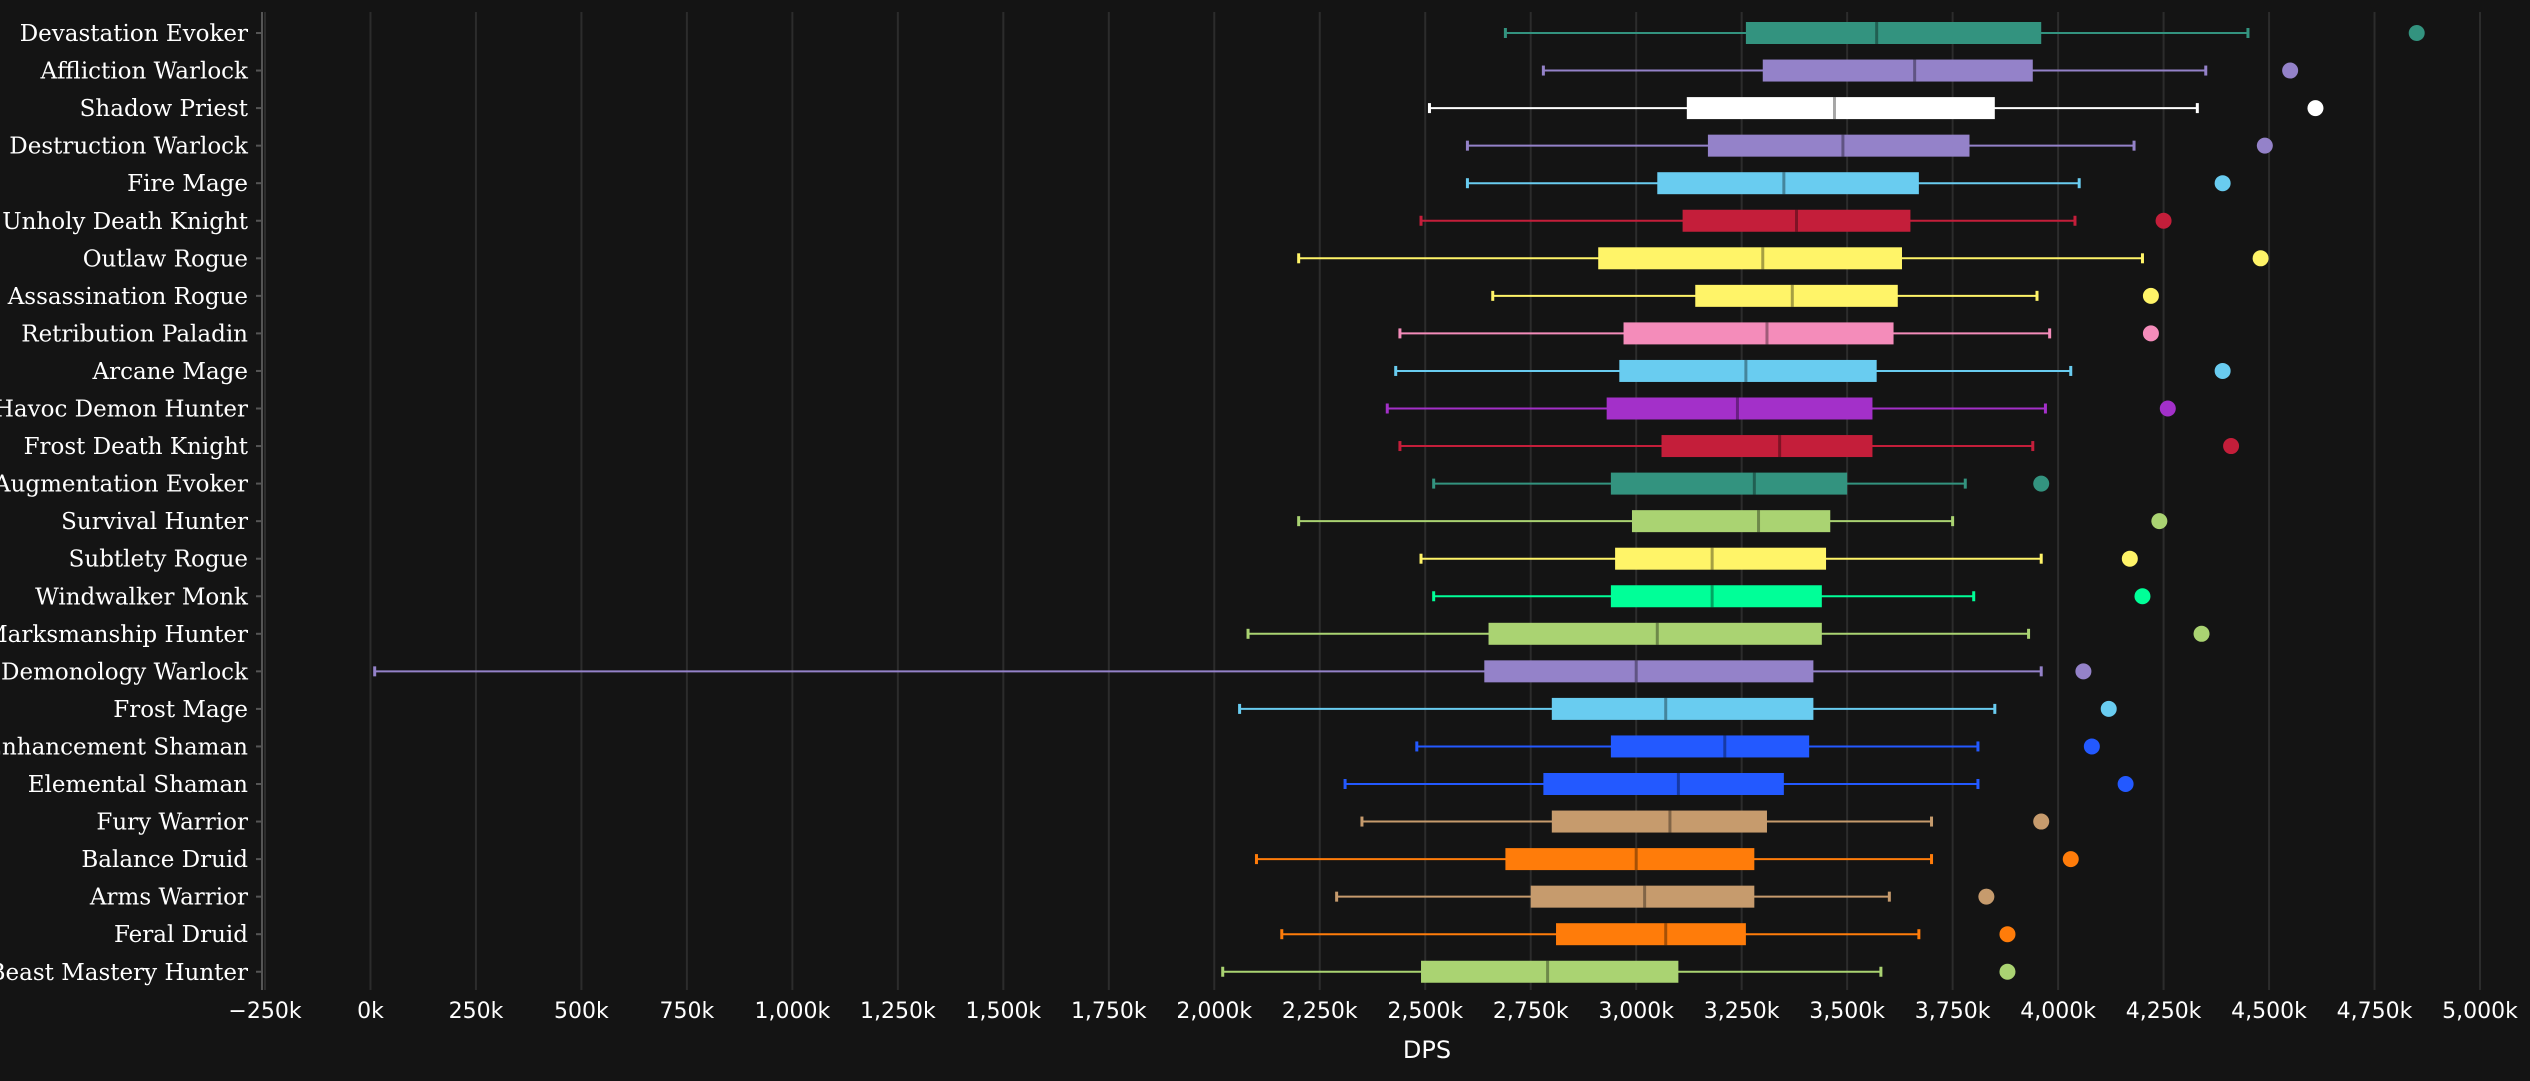 The width and height of the screenshot is (2530, 1081). Describe the element at coordinates (1531, 1011) in the screenshot. I see `x-tick-label: 2,750k` at that location.